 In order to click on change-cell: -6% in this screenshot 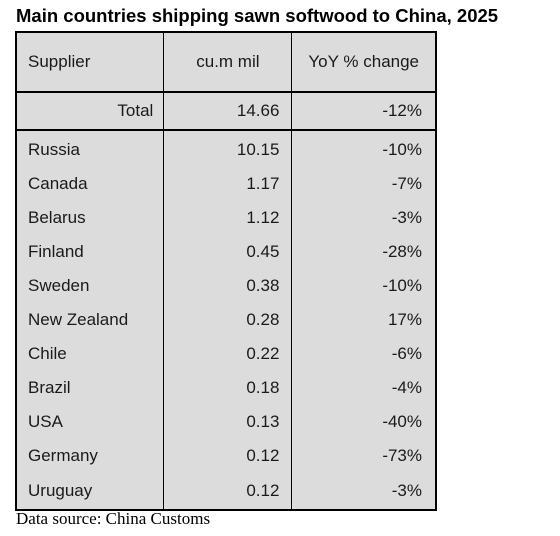, I will do `click(363, 354)`.